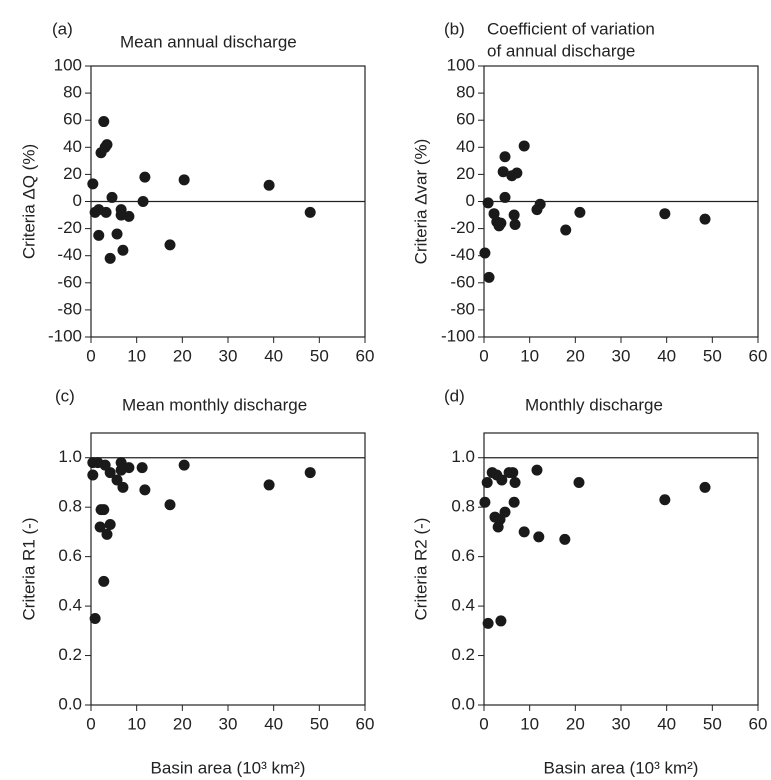  I want to click on y-tick-label: -60, so click(69, 281).